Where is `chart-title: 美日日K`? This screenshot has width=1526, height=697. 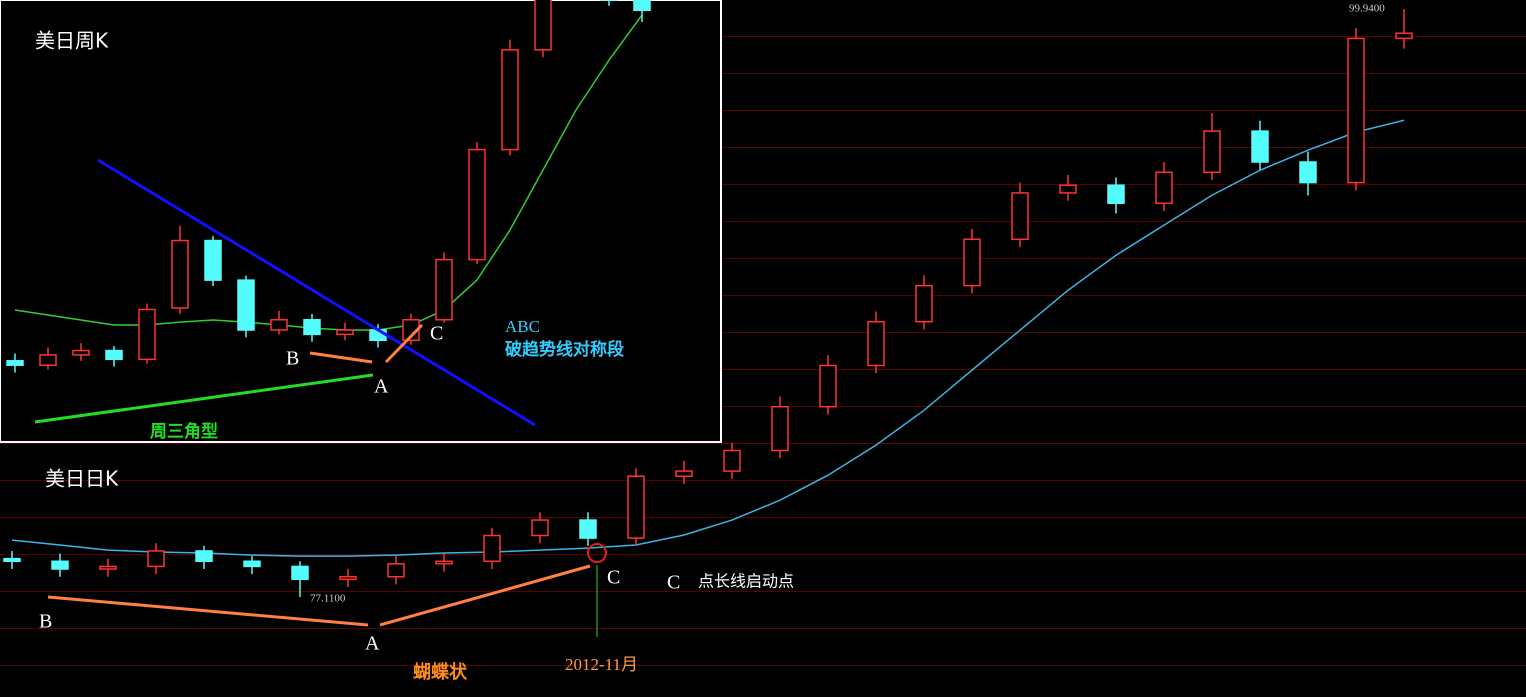 chart-title: 美日日K is located at coordinates (82, 479).